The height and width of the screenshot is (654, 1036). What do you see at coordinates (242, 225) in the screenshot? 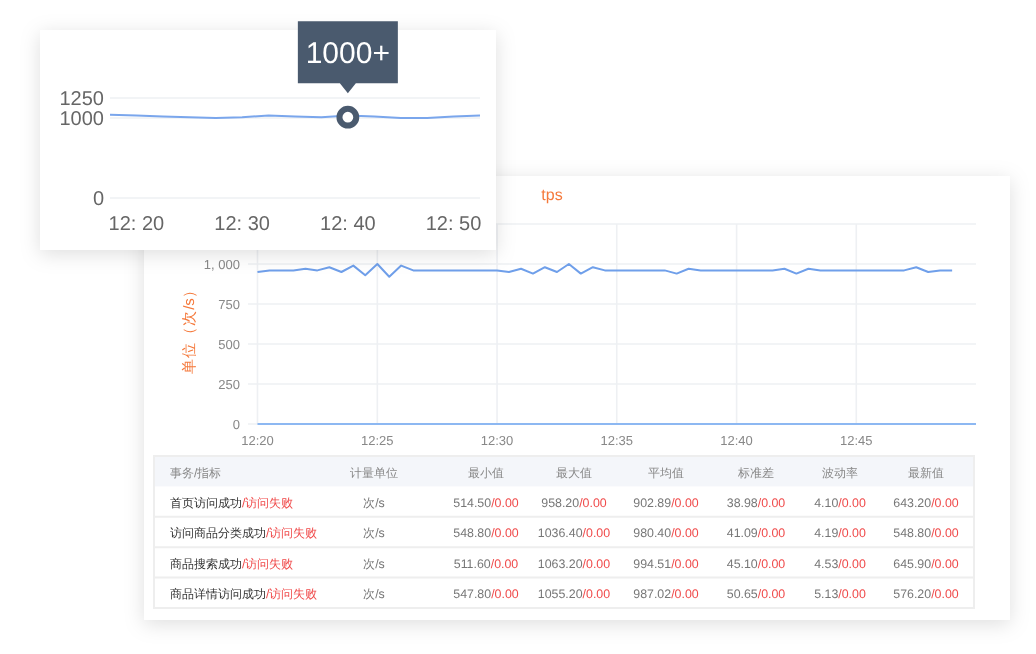
I see `x-tick-label: 12: 30` at bounding box center [242, 225].